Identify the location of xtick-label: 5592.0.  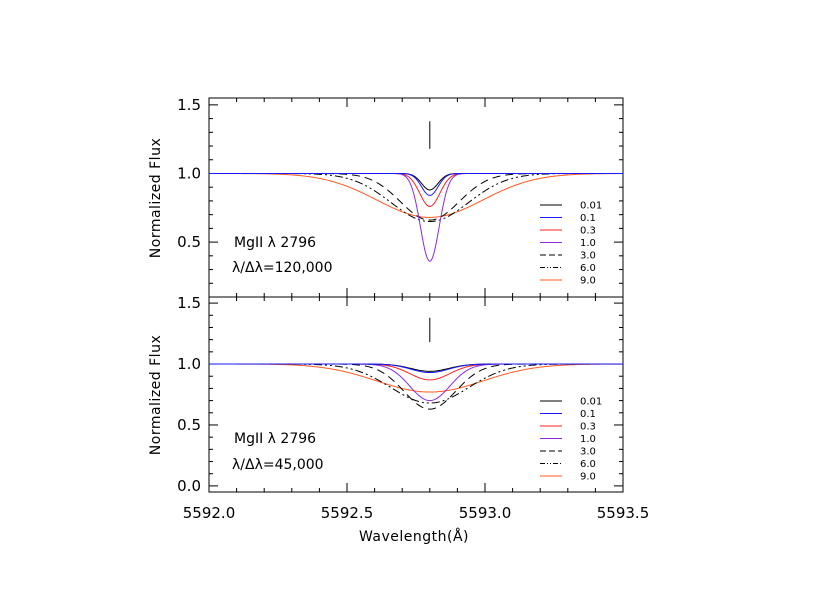
(209, 513).